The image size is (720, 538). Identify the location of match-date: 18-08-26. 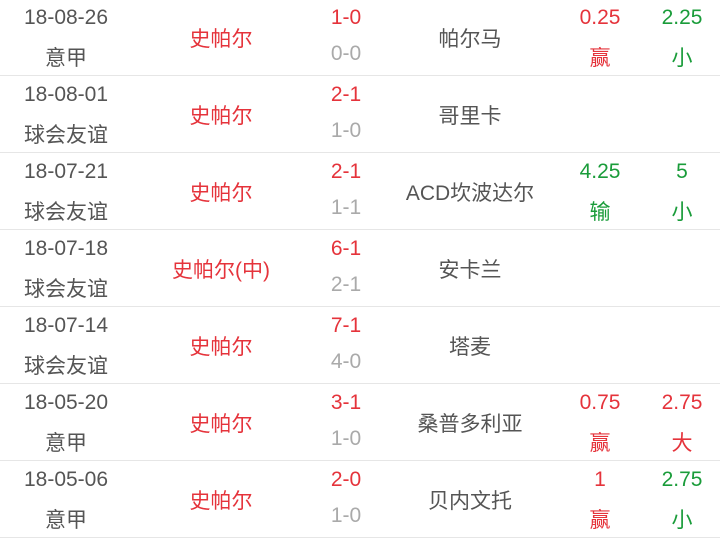
(66, 17).